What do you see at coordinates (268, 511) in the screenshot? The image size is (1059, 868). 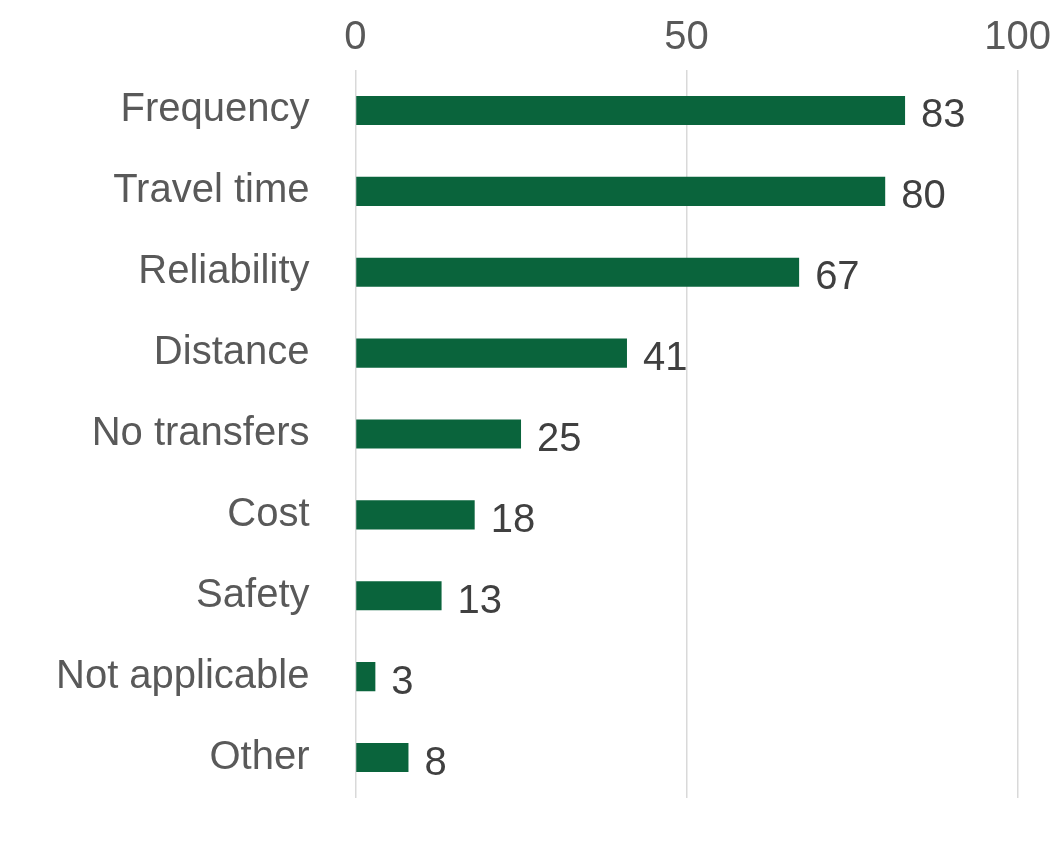 I see `y-tick-label: Cost` at bounding box center [268, 511].